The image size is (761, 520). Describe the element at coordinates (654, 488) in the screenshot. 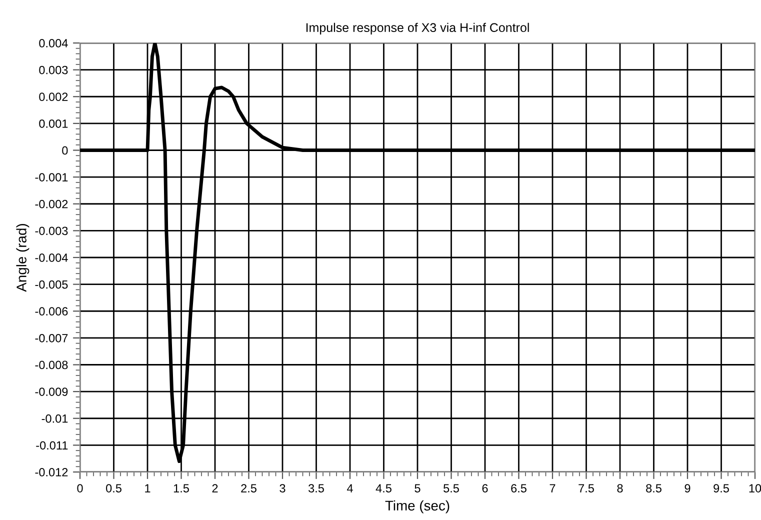

I see `x-tick-label: 8.5` at that location.